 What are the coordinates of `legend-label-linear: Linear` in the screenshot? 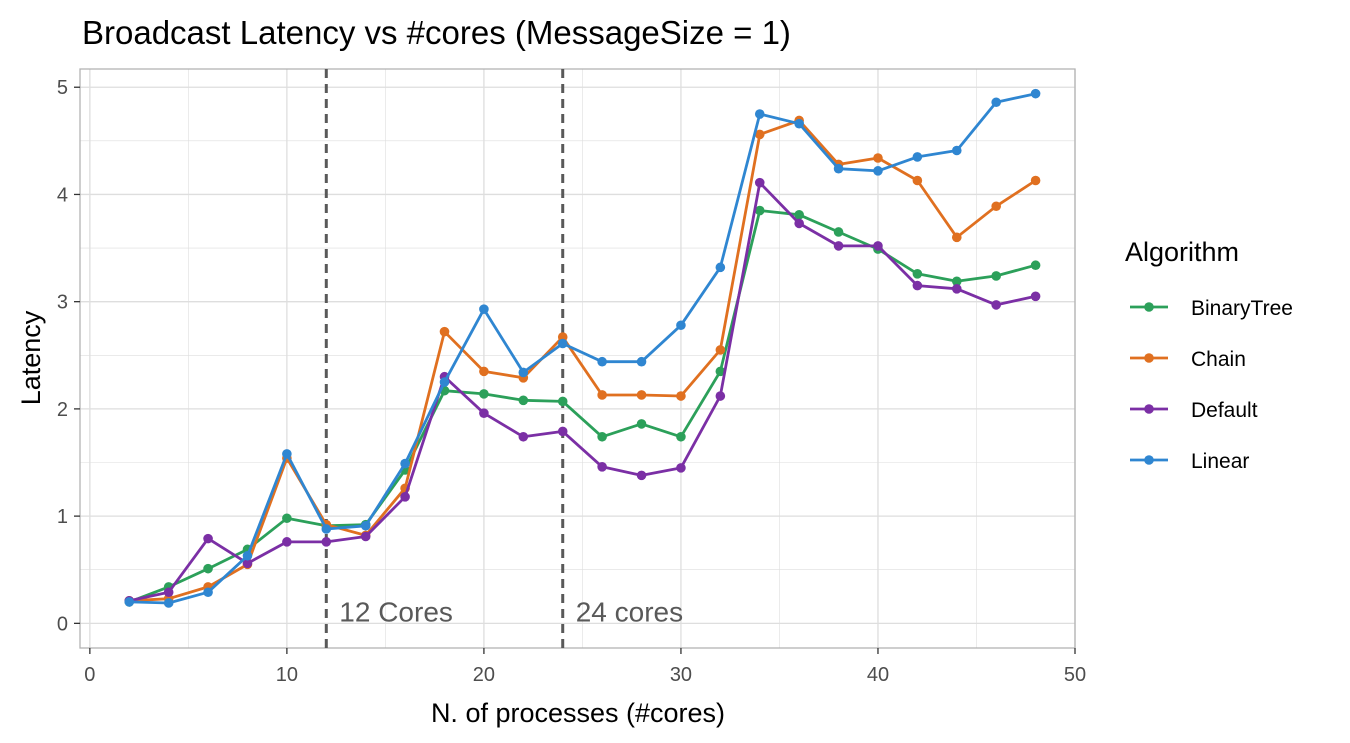 It's located at (1220, 461).